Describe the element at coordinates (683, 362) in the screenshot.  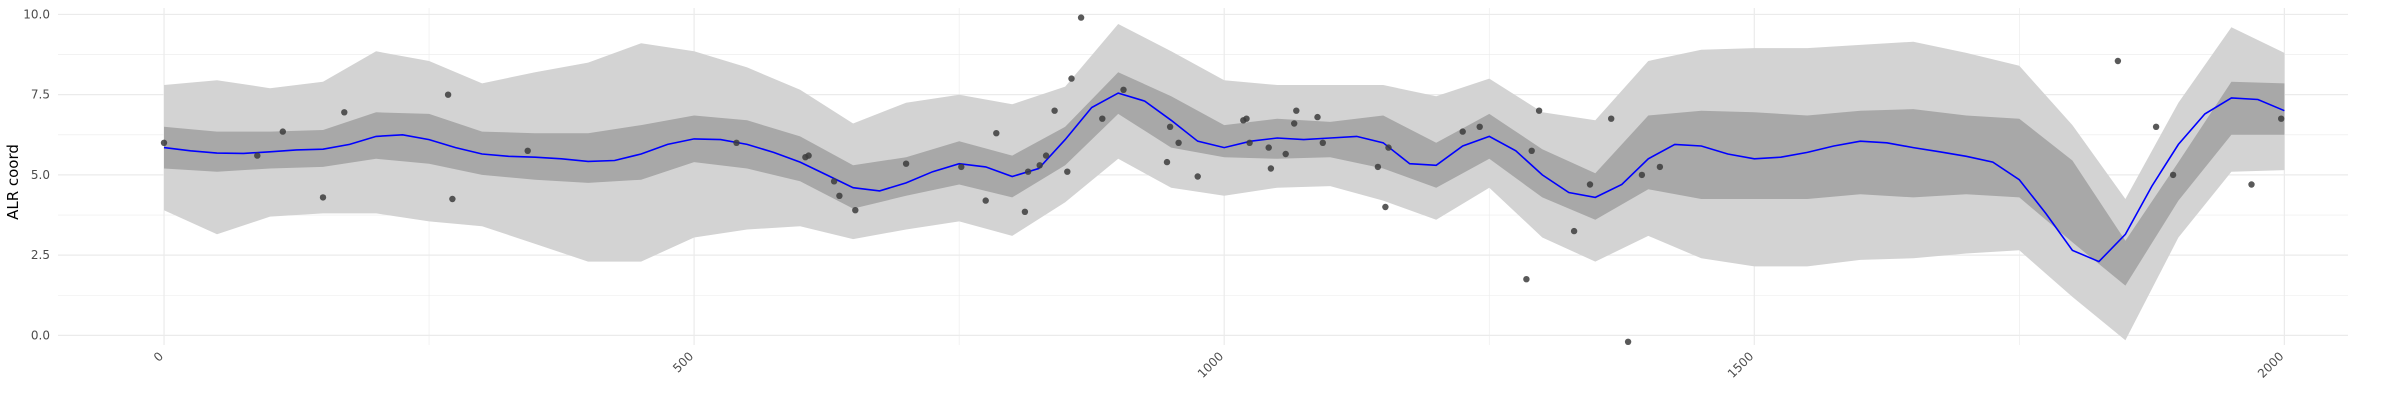
I see `x-tick-label: 500` at that location.